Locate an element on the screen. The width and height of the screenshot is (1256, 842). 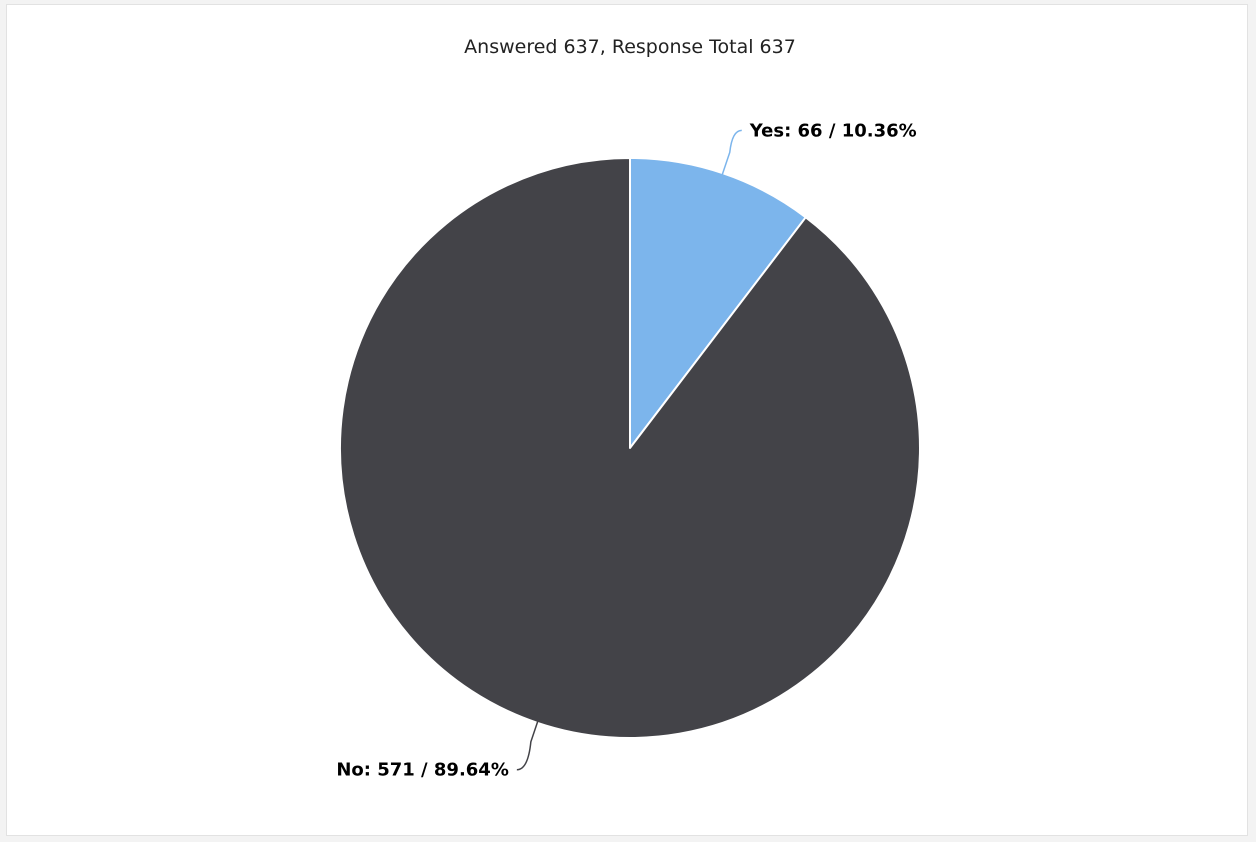
chart-title: Answered 637, Response Total 637 is located at coordinates (630, 47).